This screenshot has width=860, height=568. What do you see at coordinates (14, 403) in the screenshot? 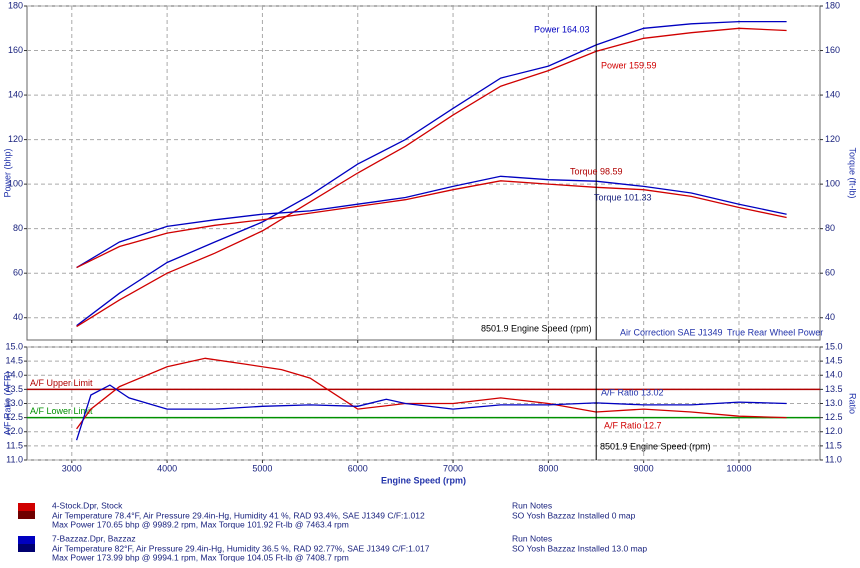
I see `y-tick-label: 13.0` at bounding box center [14, 403].